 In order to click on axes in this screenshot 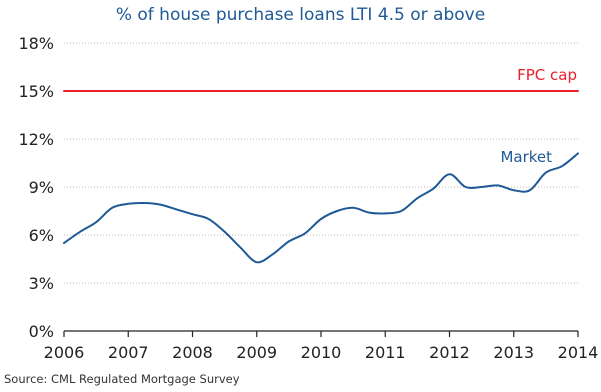, I will do `click(321, 333)`.